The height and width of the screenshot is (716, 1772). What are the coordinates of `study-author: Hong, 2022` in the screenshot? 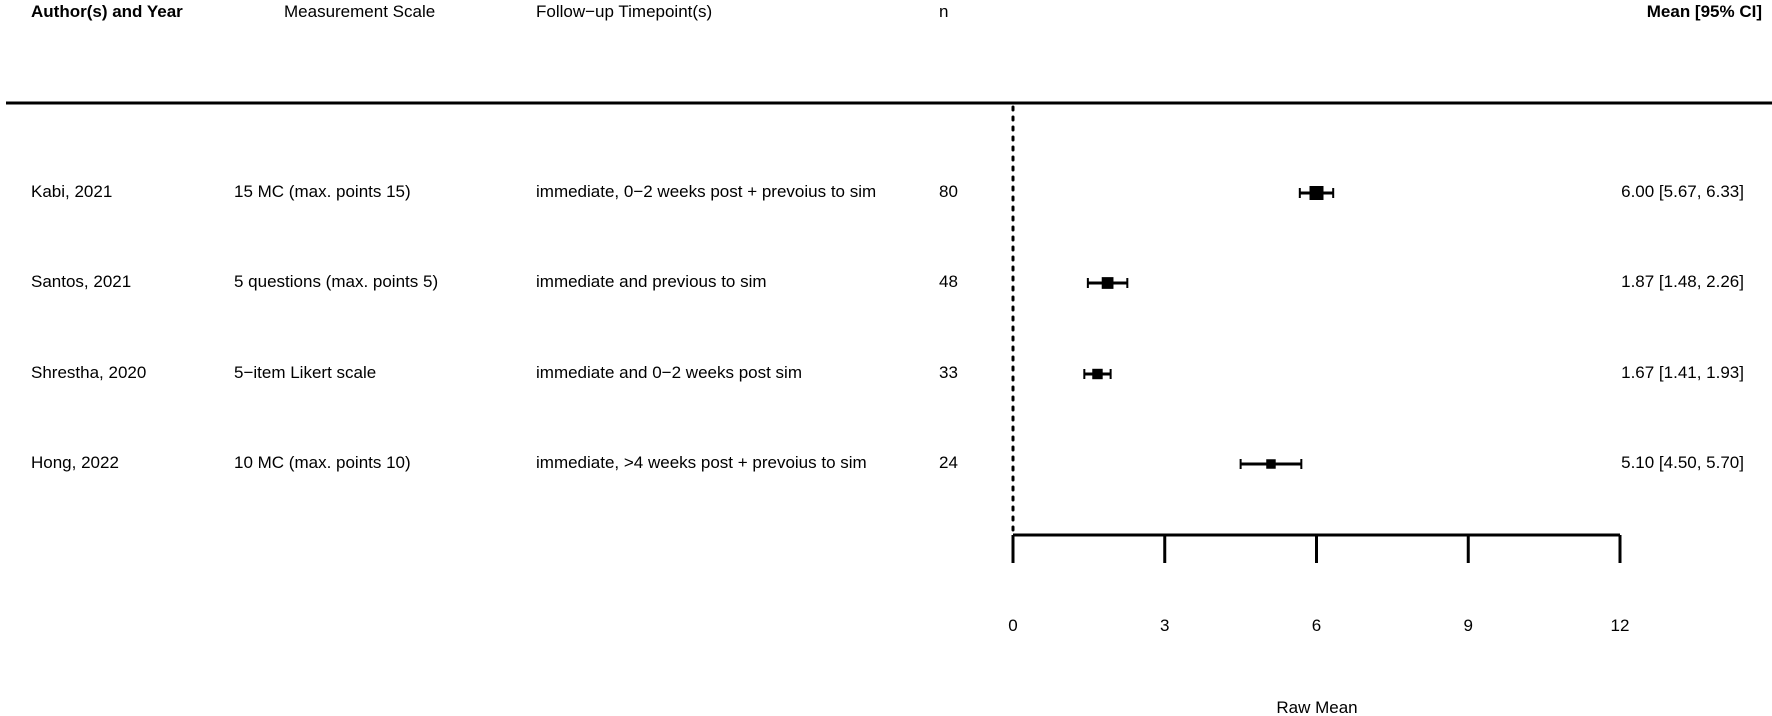 It's located at (75, 462).